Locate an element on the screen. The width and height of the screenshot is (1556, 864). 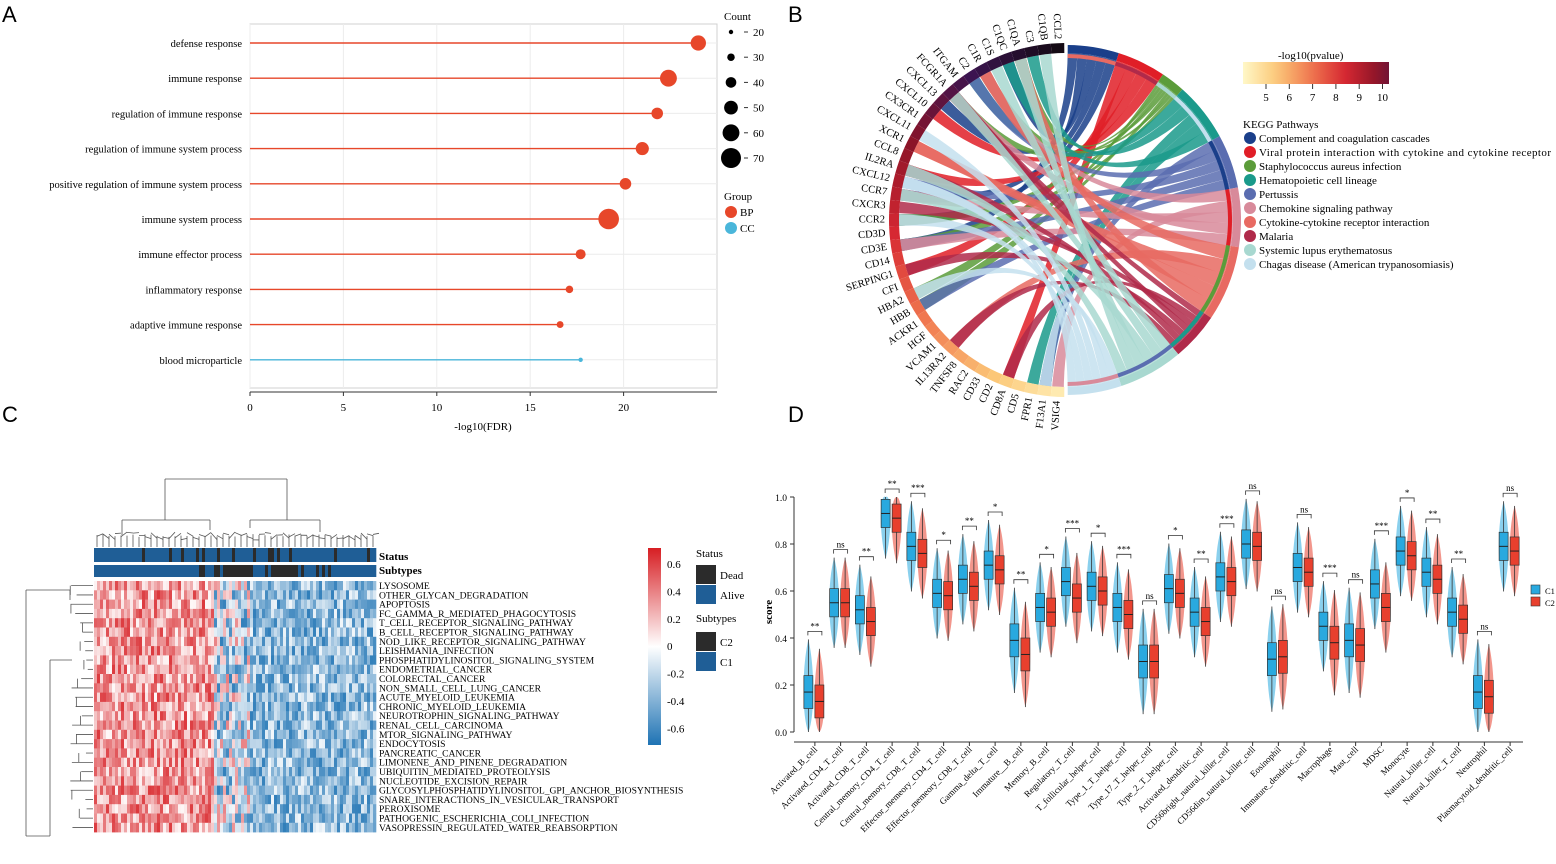
status-legend-alive-swatch is located at coordinates (706, 594).